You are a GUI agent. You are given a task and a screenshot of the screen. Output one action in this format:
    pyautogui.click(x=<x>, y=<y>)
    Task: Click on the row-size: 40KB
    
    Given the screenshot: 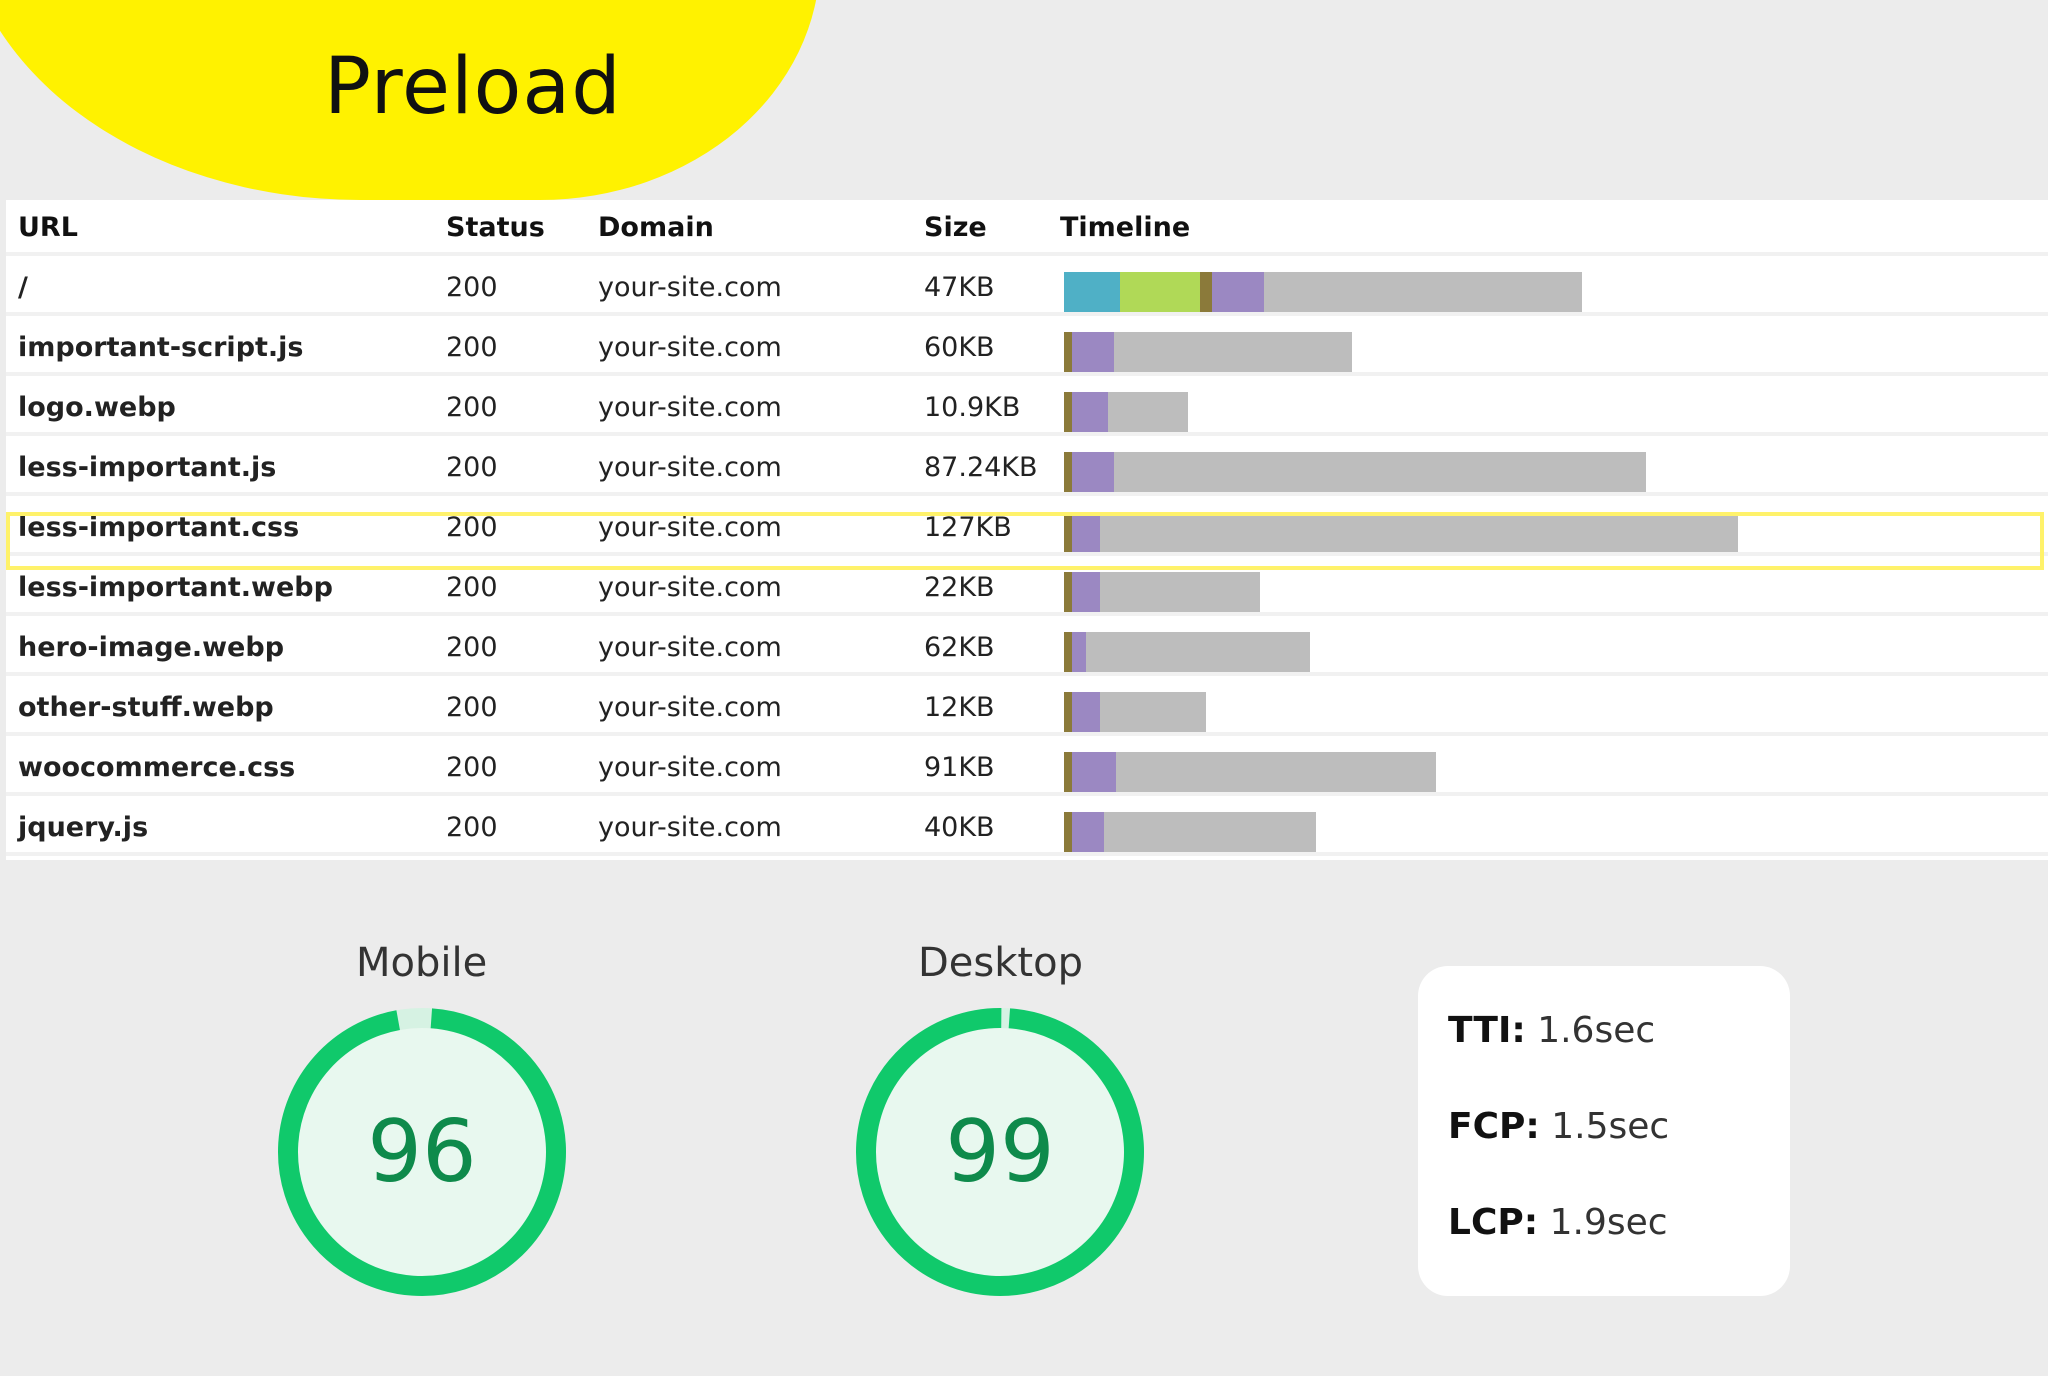 What is the action you would take?
    pyautogui.click(x=959, y=827)
    